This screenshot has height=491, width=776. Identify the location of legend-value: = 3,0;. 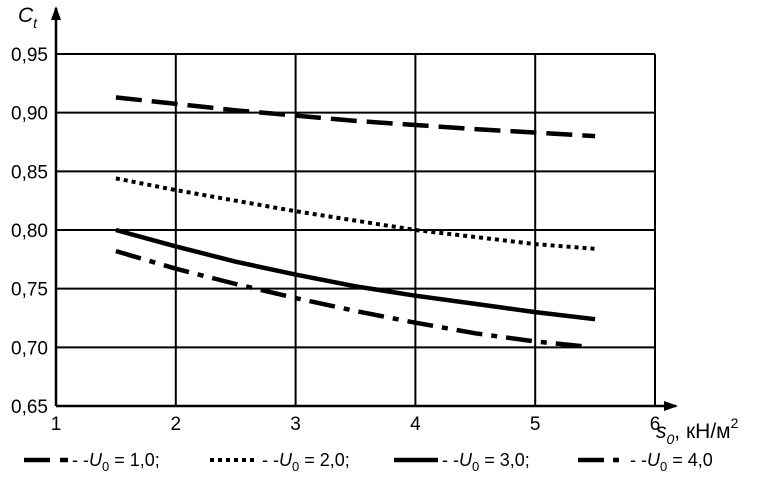
(504, 460).